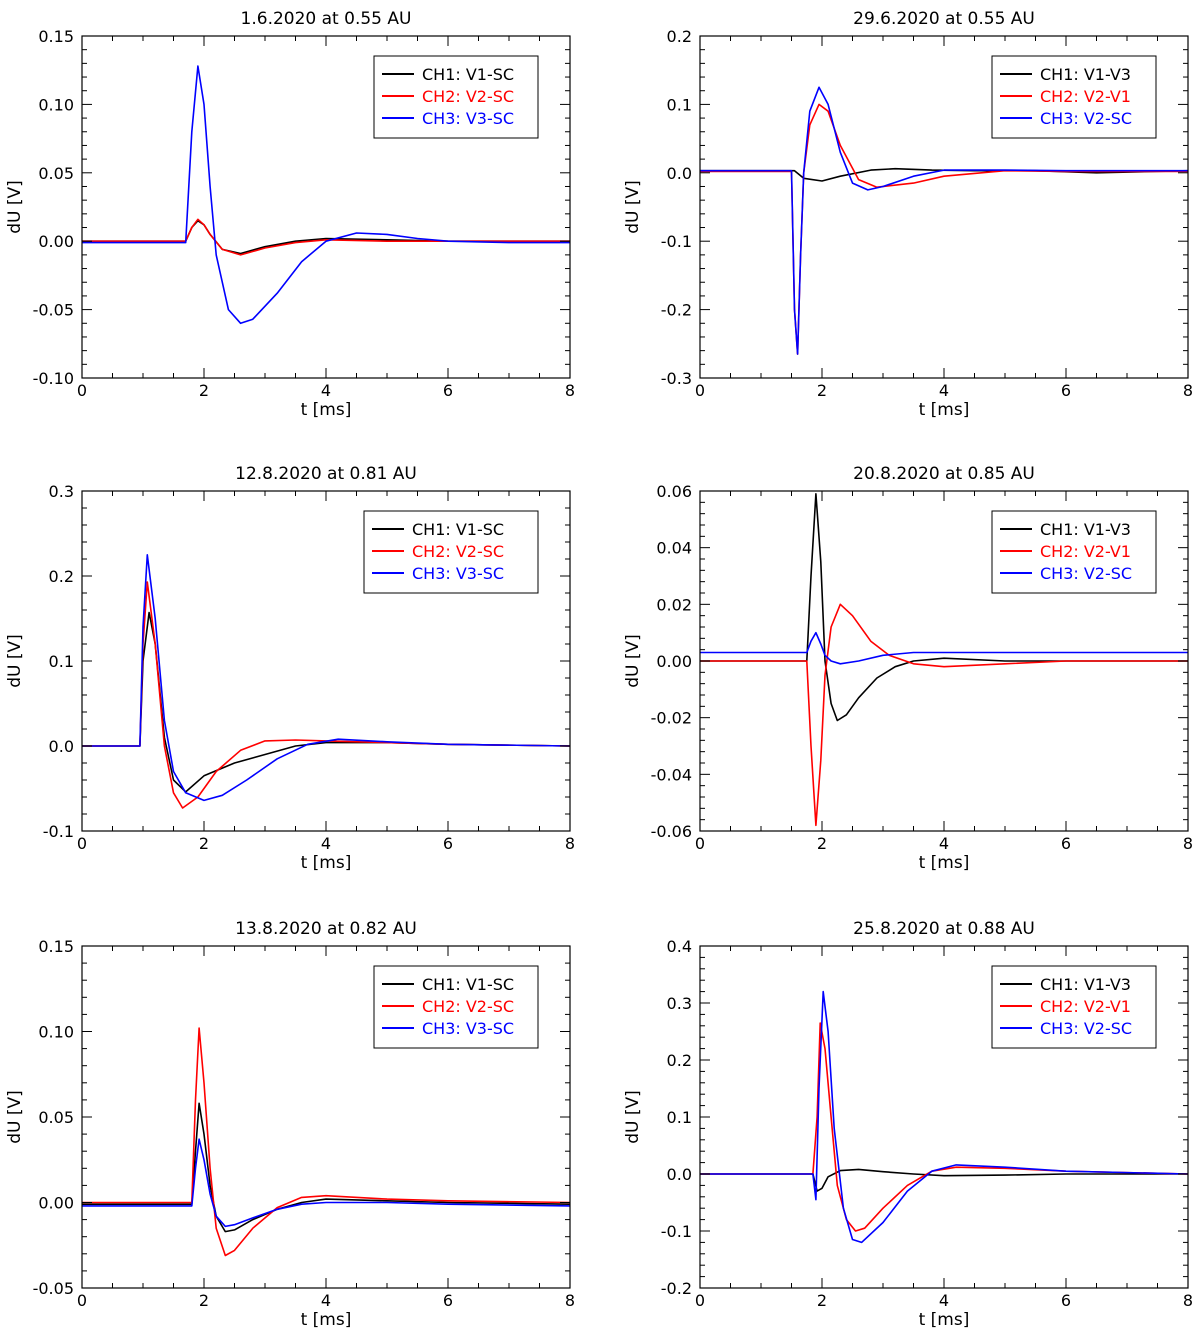  Describe the element at coordinates (53, 378) in the screenshot. I see `y-tick-label: -0.10` at that location.